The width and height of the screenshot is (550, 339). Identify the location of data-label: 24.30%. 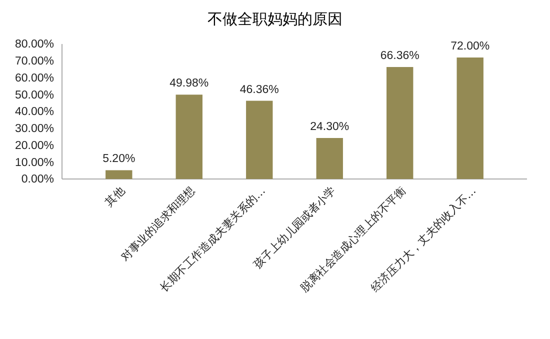
(330, 126).